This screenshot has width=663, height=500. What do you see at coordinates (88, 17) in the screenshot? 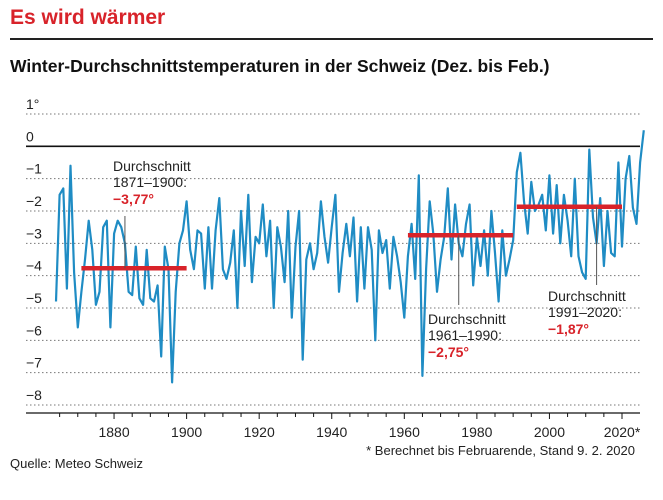
I see `headline: Es wird wärmer` at bounding box center [88, 17].